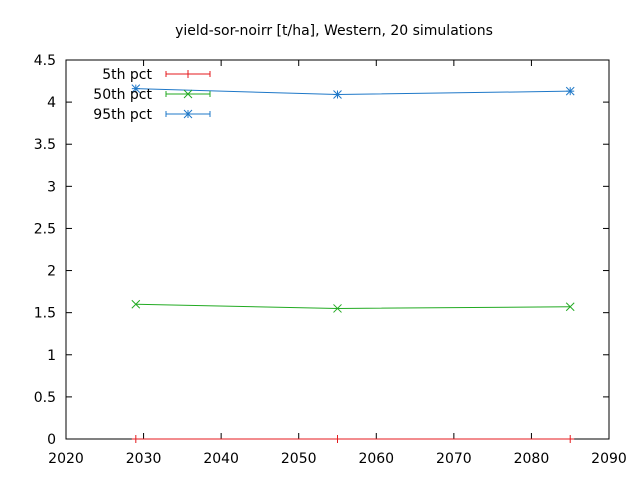 The image size is (640, 480). Describe the element at coordinates (532, 459) in the screenshot. I see `x-tick-label: 2080` at that location.